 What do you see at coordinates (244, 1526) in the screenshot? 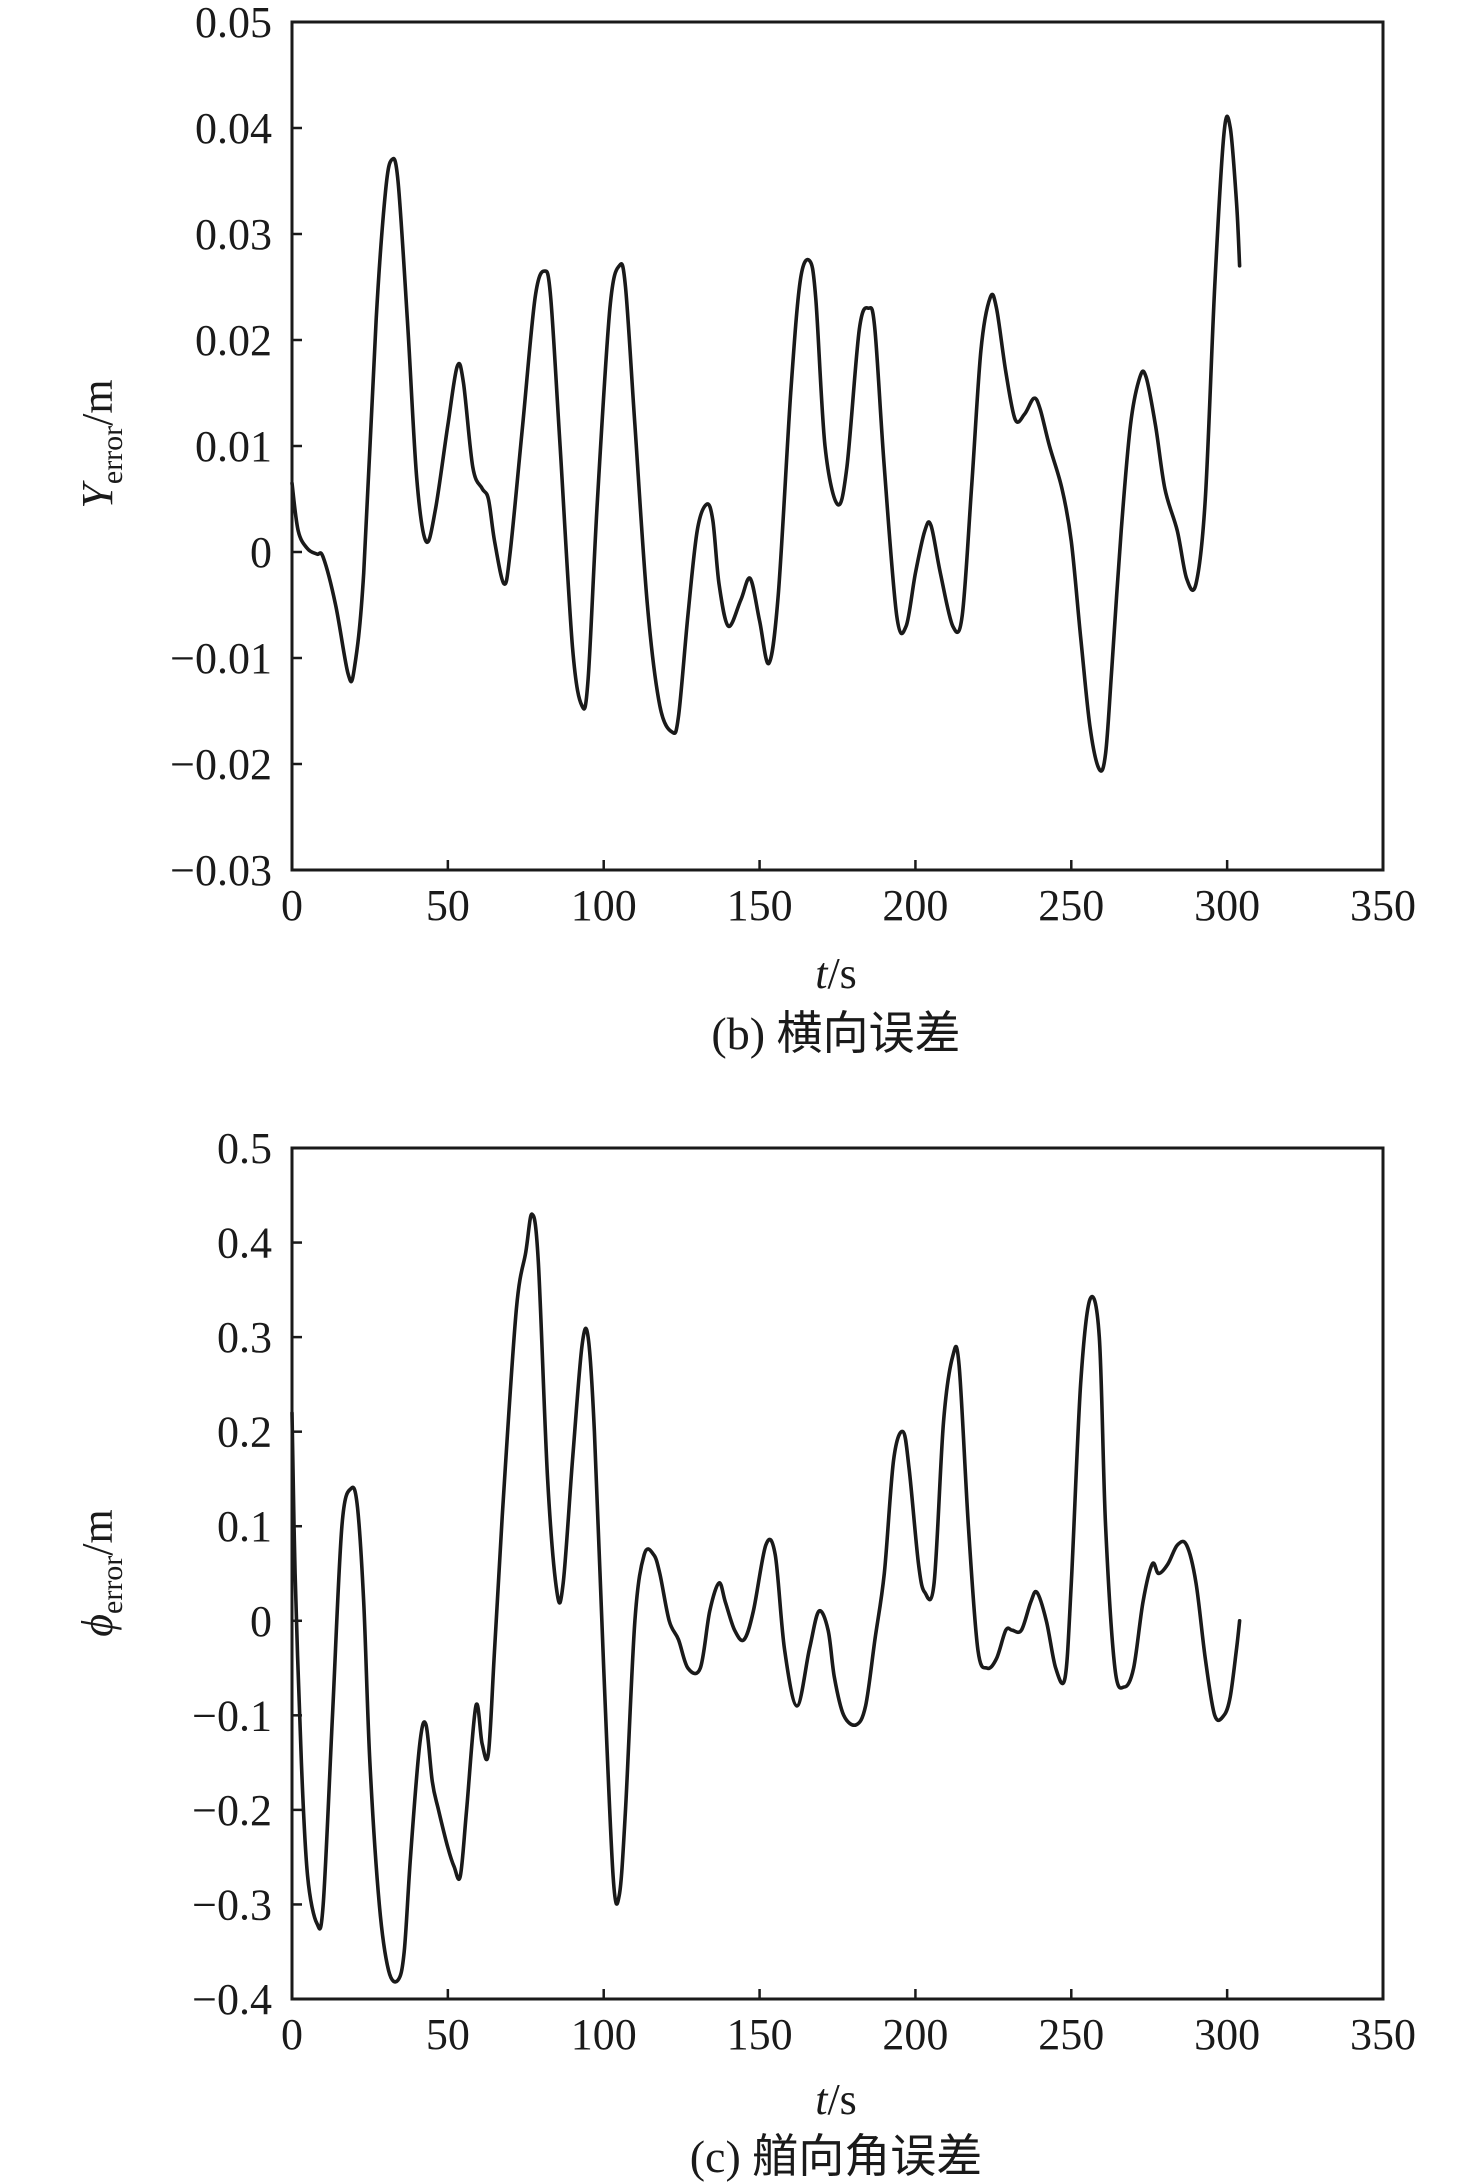
I see `y-tick-label: 0.1` at bounding box center [244, 1526].